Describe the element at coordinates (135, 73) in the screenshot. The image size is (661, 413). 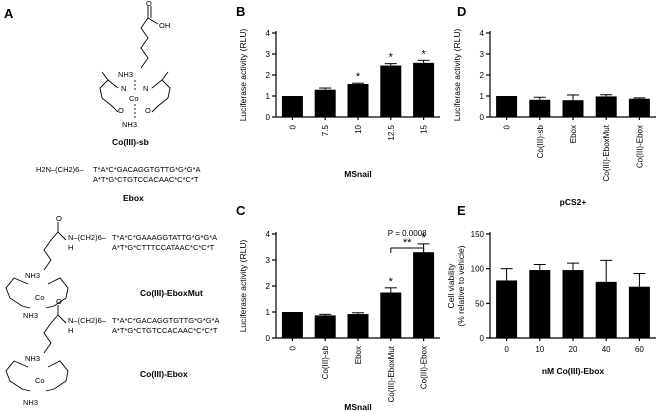
I see `structure-co-sb: O OH NH3 Co N N O O NH3 Co(III)-sb` at that location.